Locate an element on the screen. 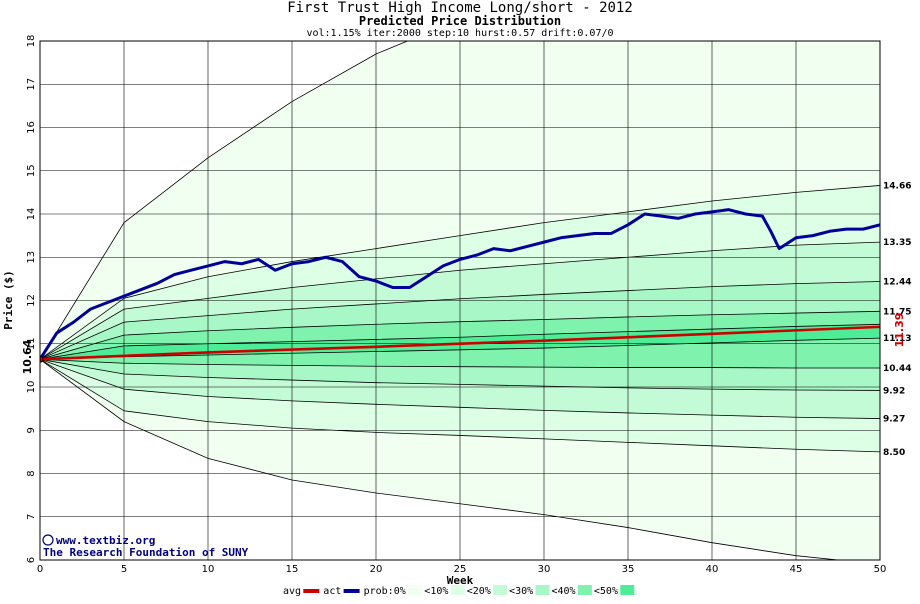 The height and width of the screenshot is (604, 920). x-tick-label: 5 is located at coordinates (124, 569).